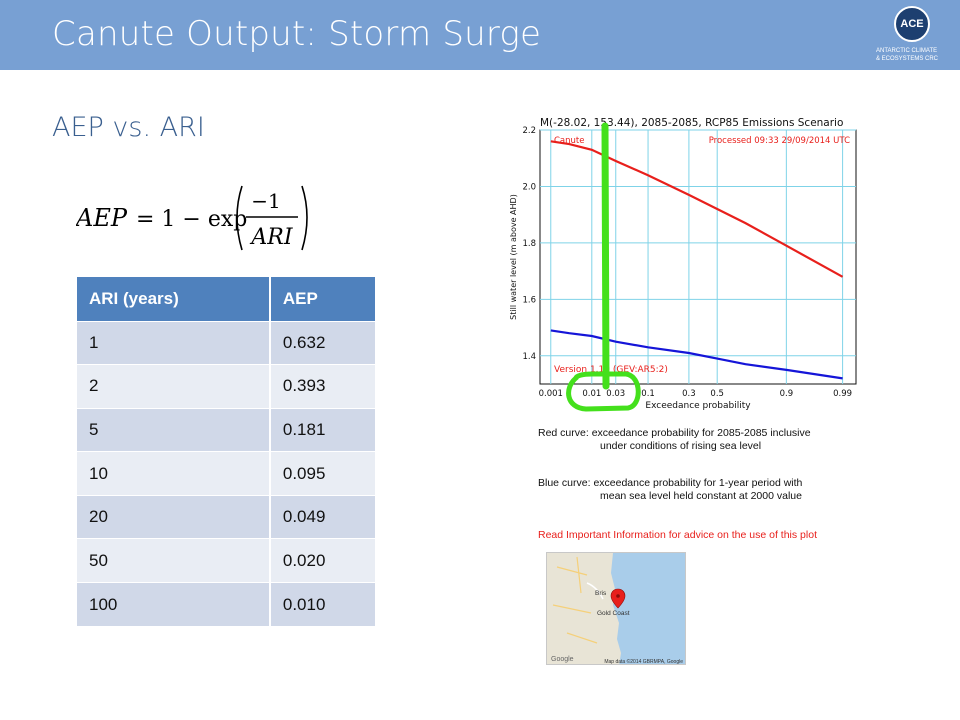 Image resolution: width=960 pixels, height=720 pixels. What do you see at coordinates (591, 394) in the screenshot?
I see `x-tick-label: 0.01` at bounding box center [591, 394].